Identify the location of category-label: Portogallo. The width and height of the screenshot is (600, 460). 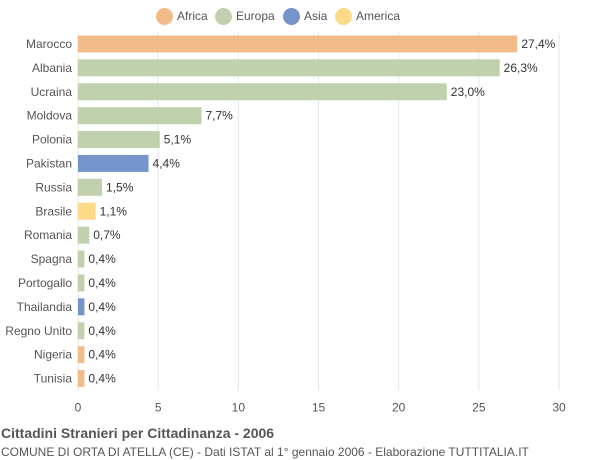
(45, 283).